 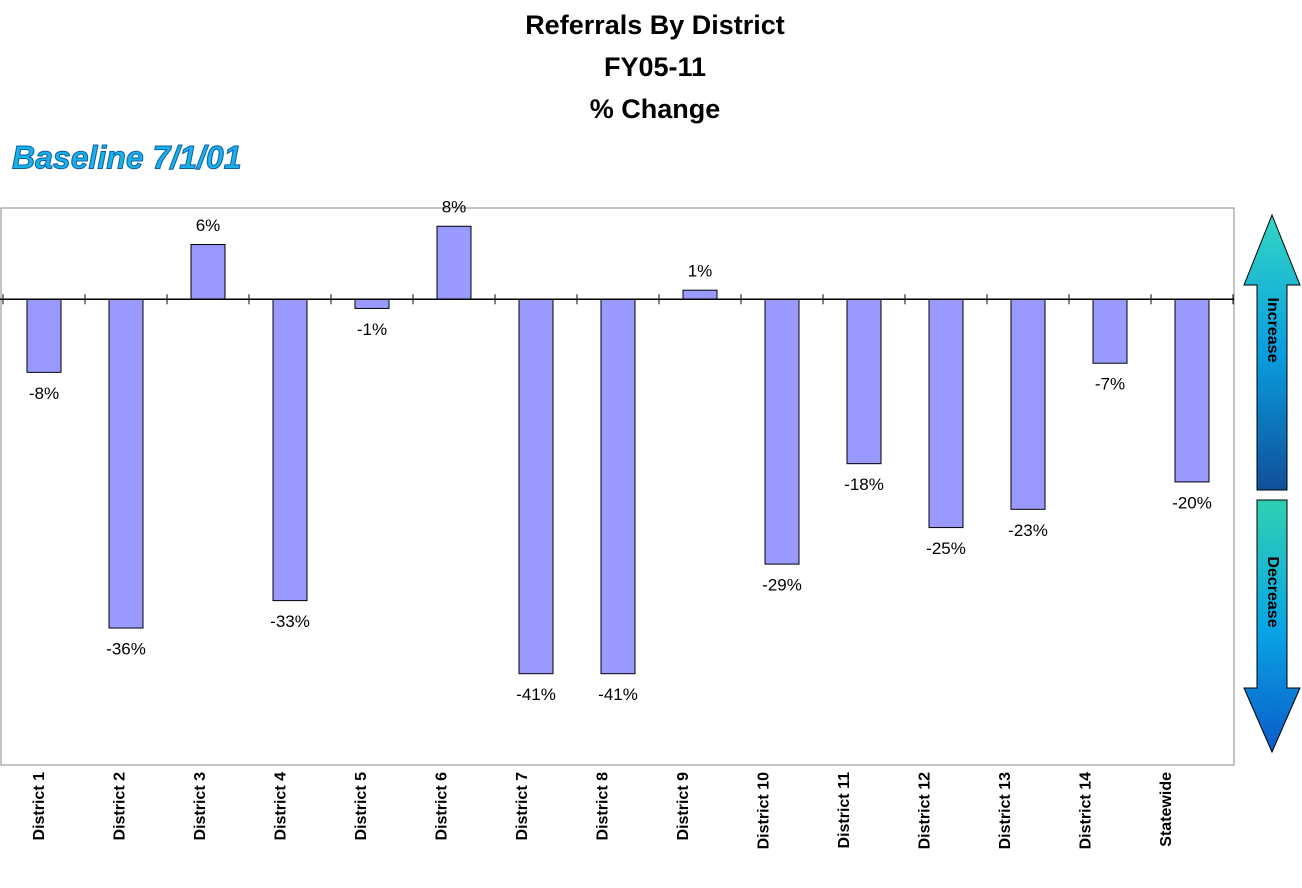 I want to click on value-label: 1%, so click(x=700, y=271).